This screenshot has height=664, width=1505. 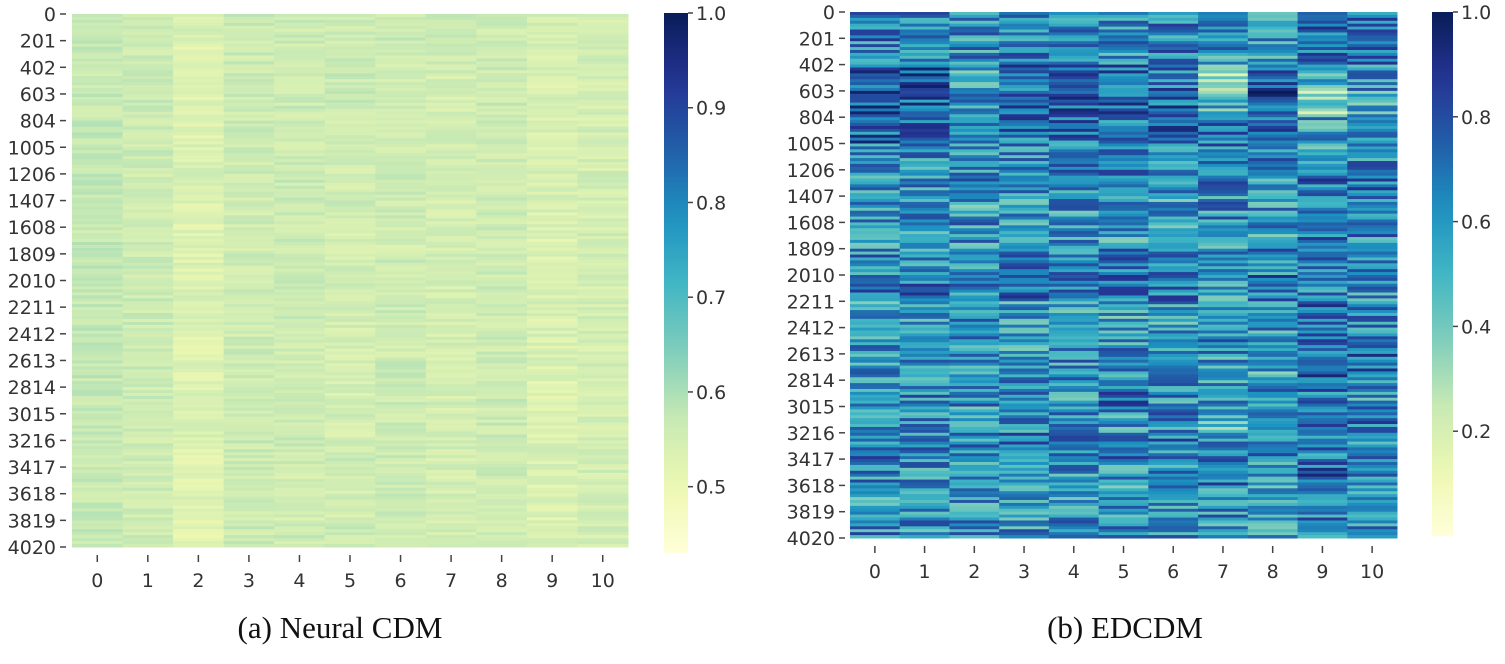 I want to click on x-tick-label: 0, so click(x=97, y=581).